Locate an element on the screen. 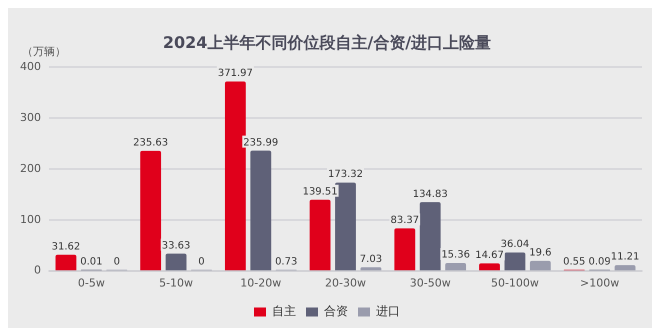  y-axis-title: （万辆） is located at coordinates (44, 51).